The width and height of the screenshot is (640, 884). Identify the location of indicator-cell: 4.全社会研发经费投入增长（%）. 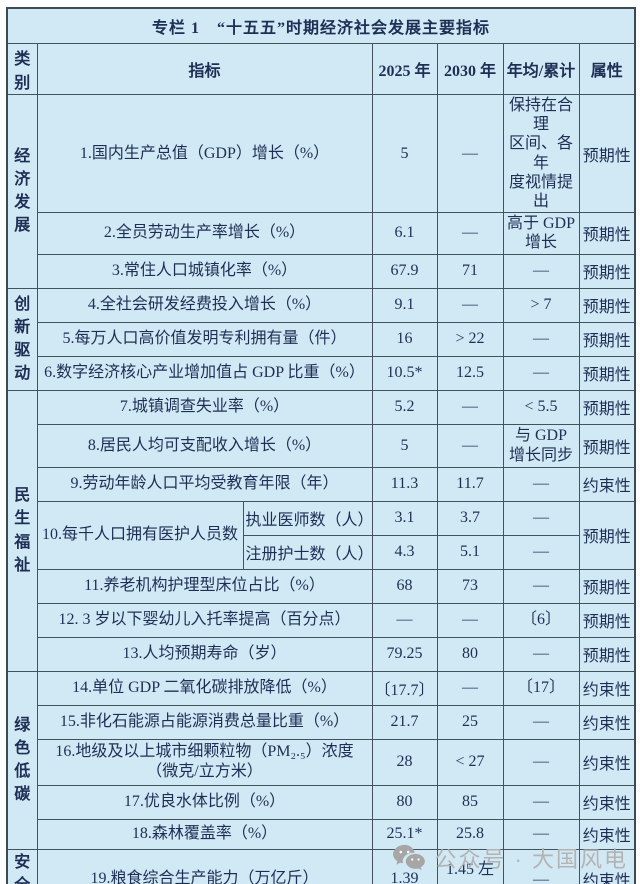
(204, 305).